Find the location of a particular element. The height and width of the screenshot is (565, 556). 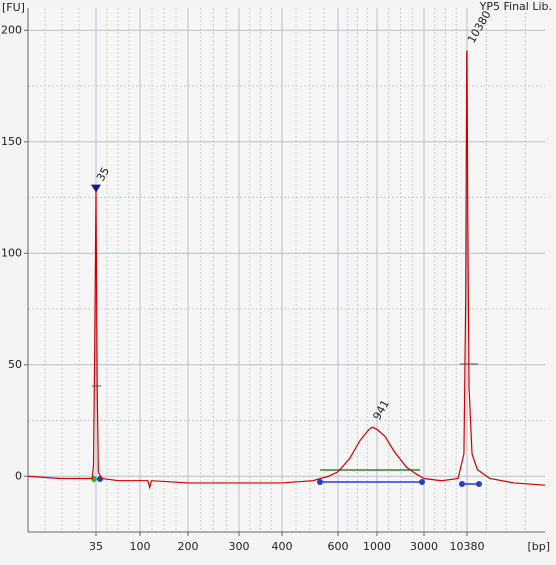

x-tick-label: 200 is located at coordinates (188, 546).